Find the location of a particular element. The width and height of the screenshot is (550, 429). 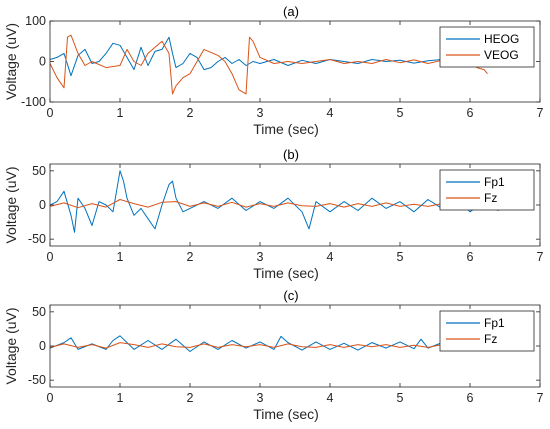

legend-label: VEOG is located at coordinates (501, 55).